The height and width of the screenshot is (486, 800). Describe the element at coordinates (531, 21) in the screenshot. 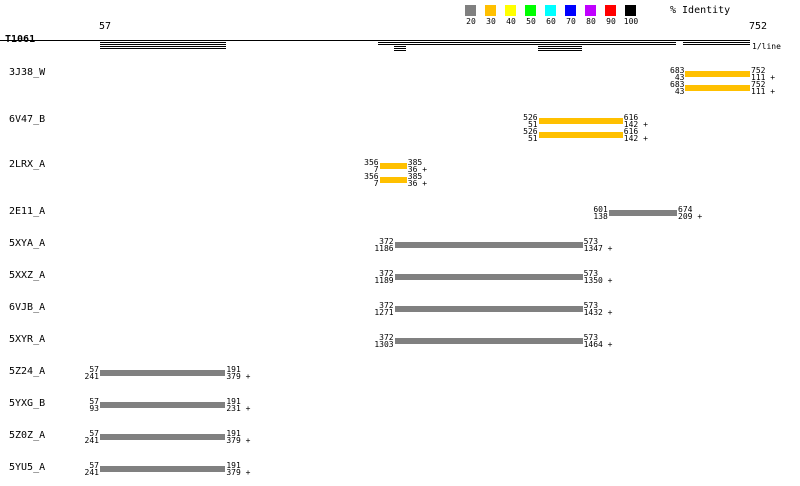

I see `legend-label-50: 50` at that location.